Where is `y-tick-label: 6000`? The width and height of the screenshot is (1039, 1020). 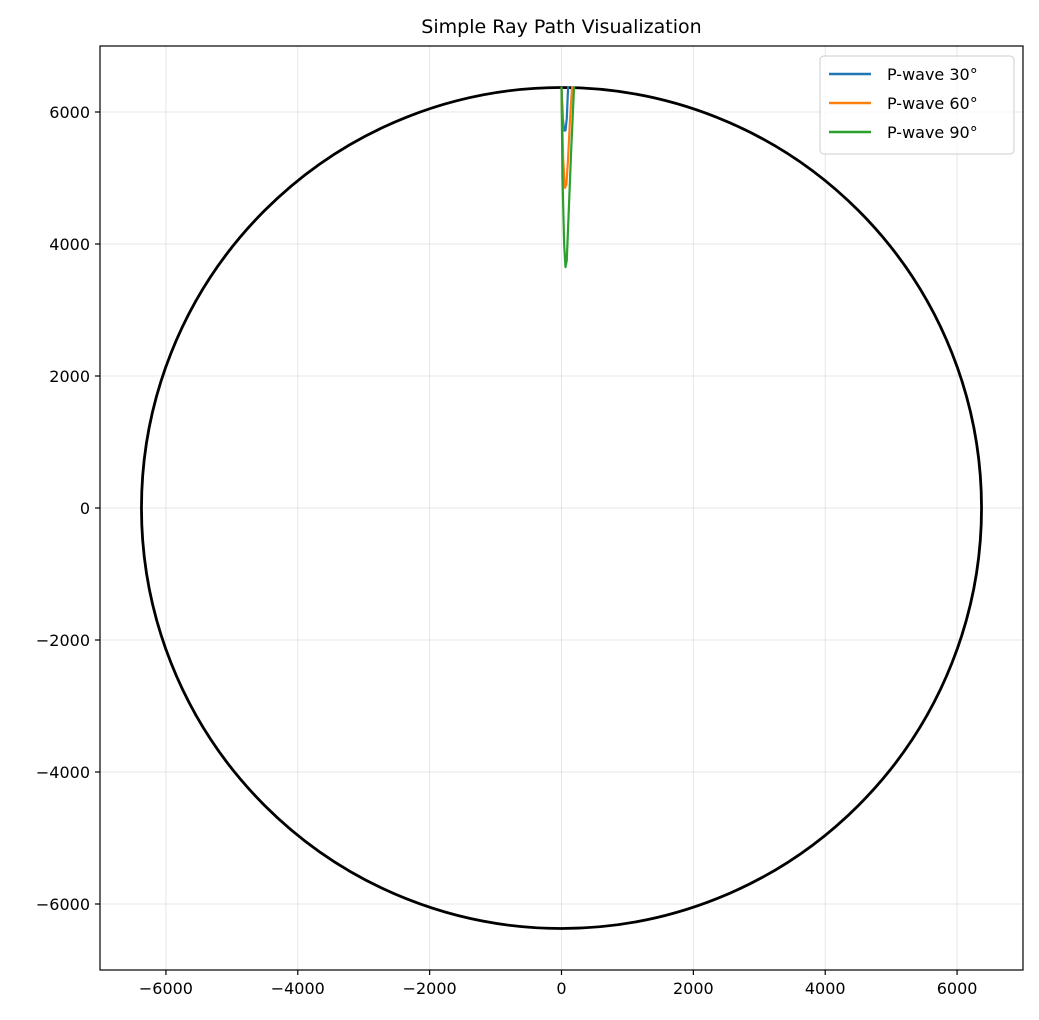
y-tick-label: 6000 is located at coordinates (69, 112).